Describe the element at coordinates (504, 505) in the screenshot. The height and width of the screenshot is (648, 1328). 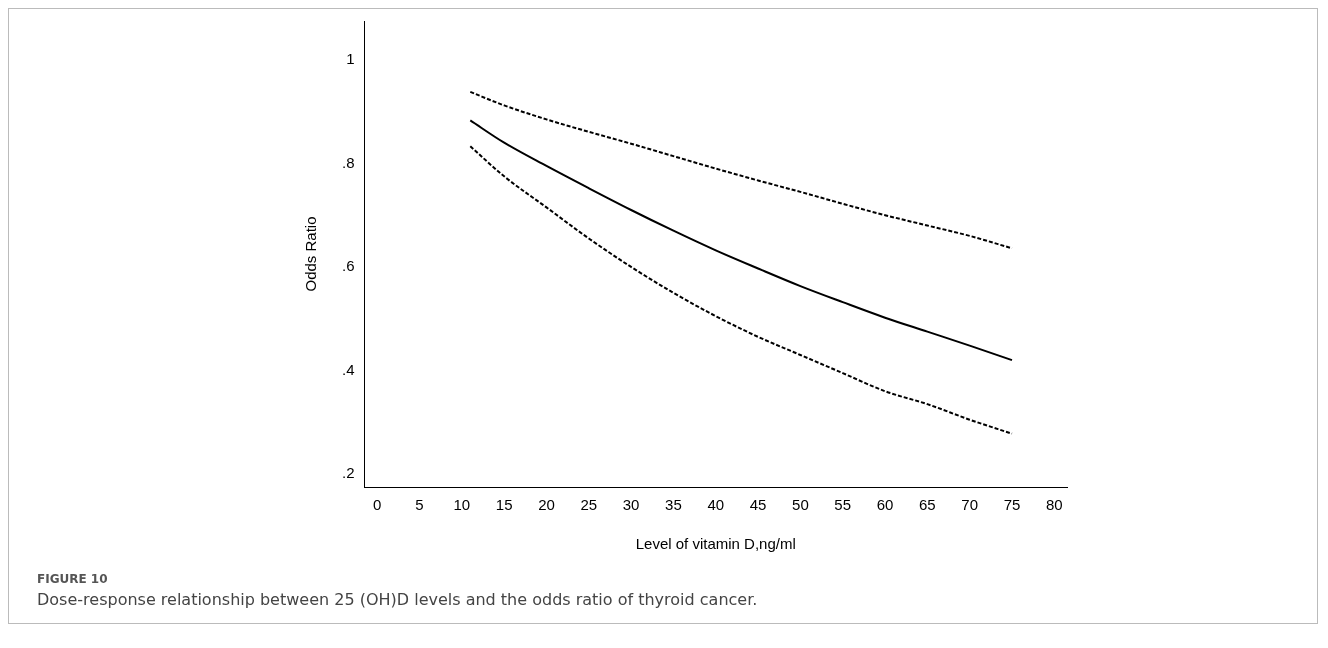
I see `x-tick-label: 15` at that location.